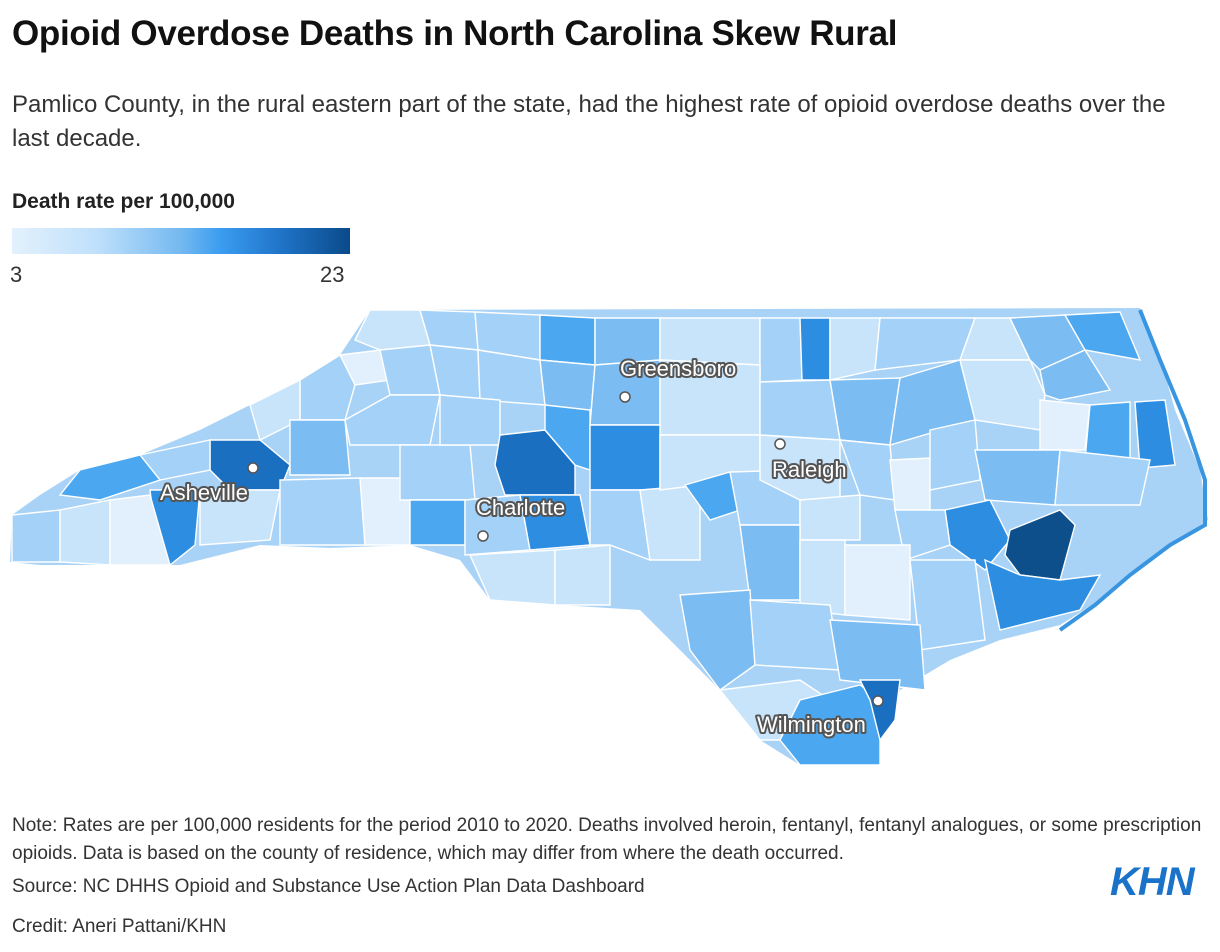 This screenshot has height=952, width=1220. Describe the element at coordinates (678, 368) in the screenshot. I see `city-label: Greensboro` at that location.